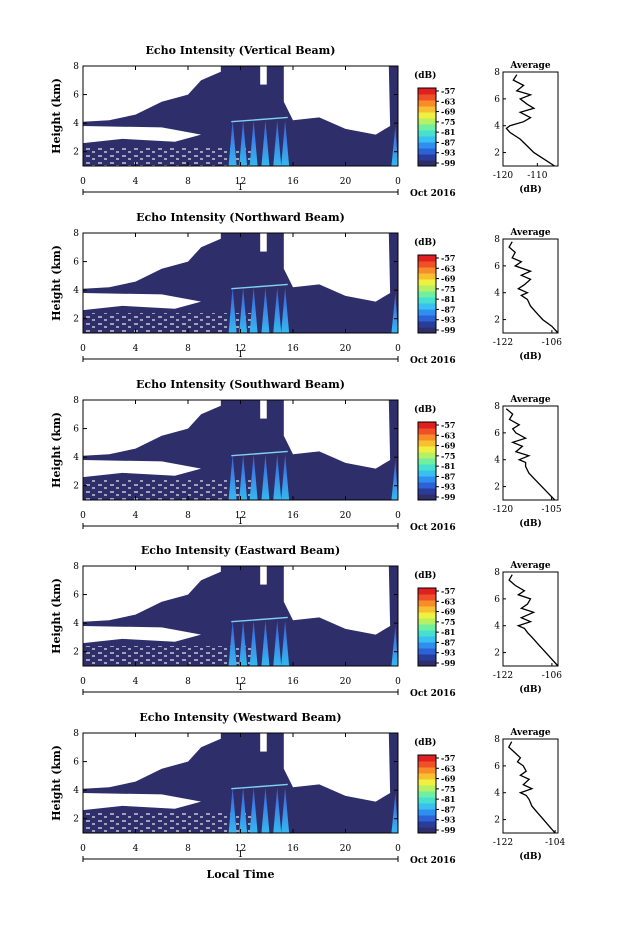 The width and height of the screenshot is (617, 929). I want to click on day-label: 1, so click(241, 355).